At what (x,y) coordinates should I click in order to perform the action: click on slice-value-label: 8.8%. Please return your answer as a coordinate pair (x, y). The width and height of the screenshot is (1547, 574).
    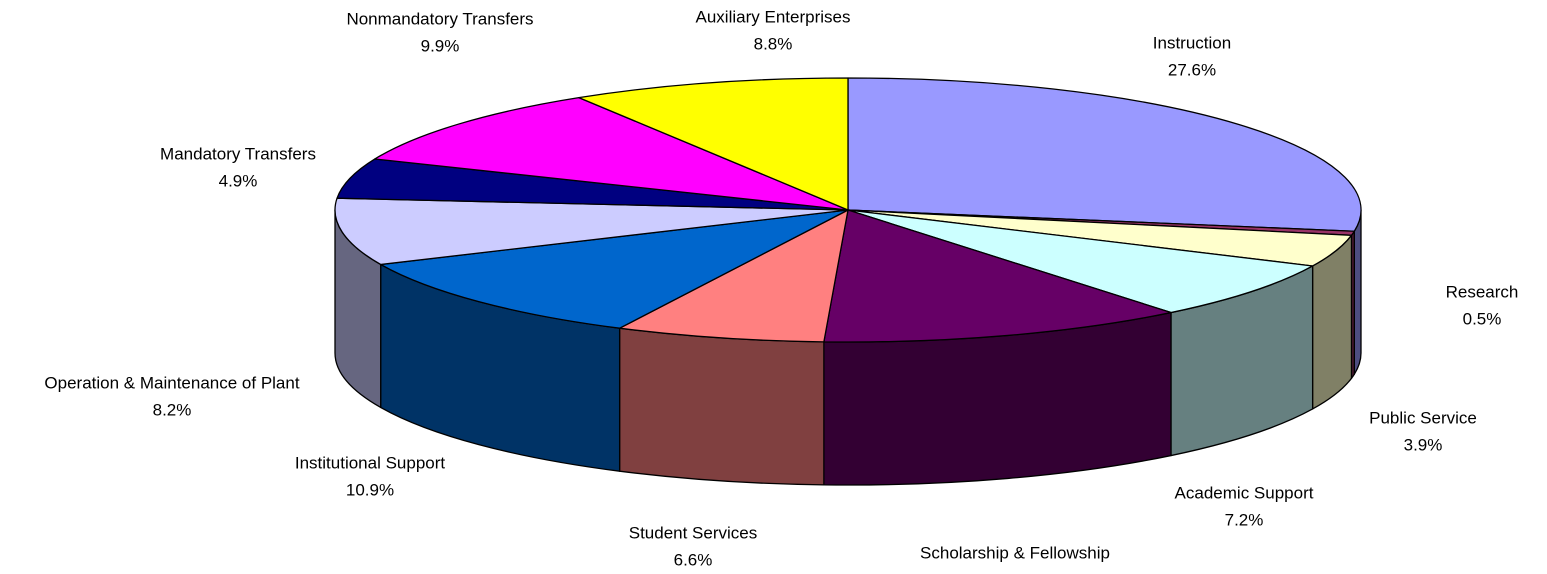
    Looking at the image, I should click on (773, 43).